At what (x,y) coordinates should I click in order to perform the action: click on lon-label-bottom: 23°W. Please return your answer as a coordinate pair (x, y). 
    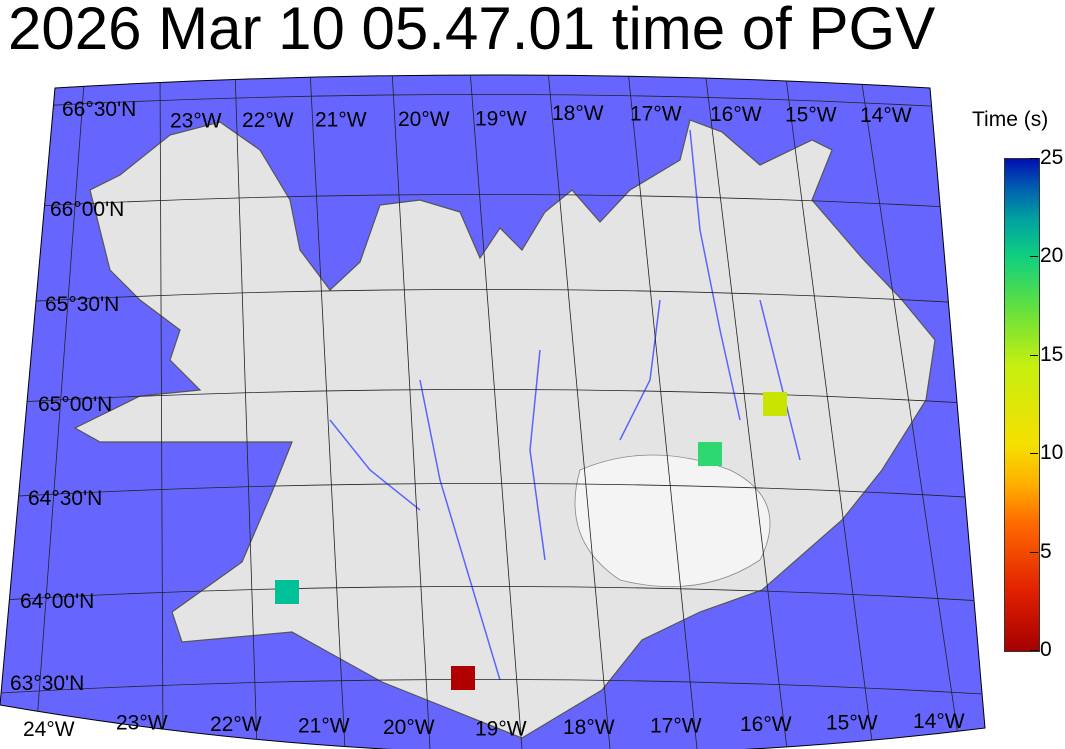
    Looking at the image, I should click on (142, 723).